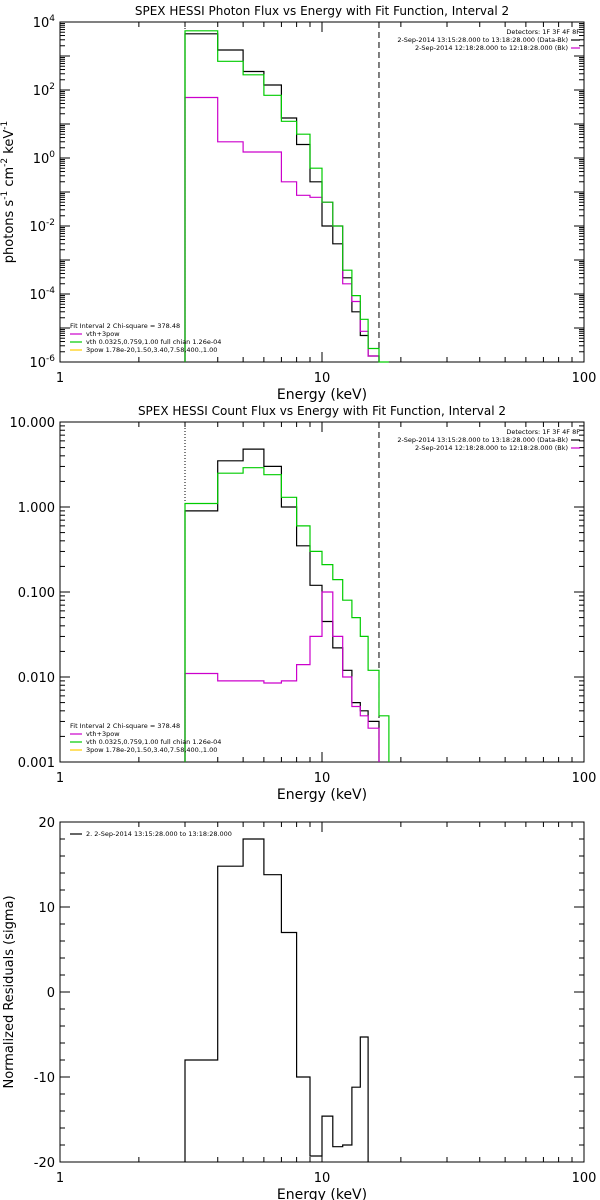 The height and width of the screenshot is (1200, 600). Describe the element at coordinates (46, 823) in the screenshot. I see `chart-3-y-tick-label: 20` at that location.